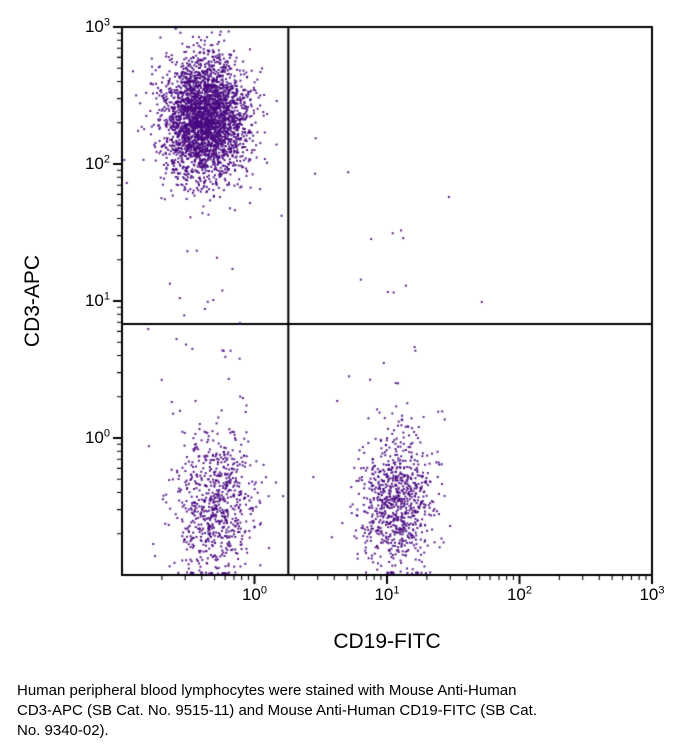 The height and width of the screenshot is (753, 679). I want to click on y-axis-title: CD3-APC, so click(32, 301).